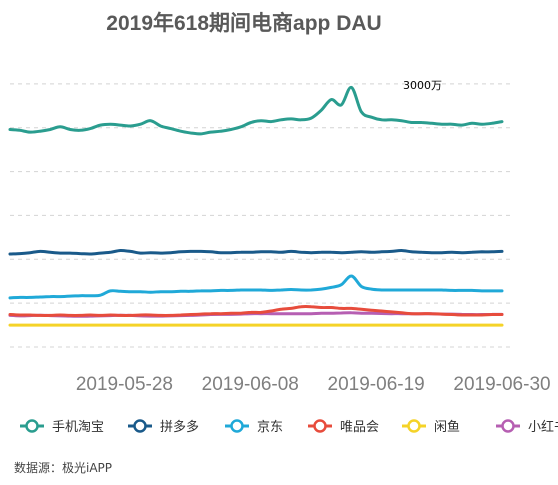  What do you see at coordinates (422, 85) in the screenshot?
I see `peak-annotation: 3000万` at bounding box center [422, 85].